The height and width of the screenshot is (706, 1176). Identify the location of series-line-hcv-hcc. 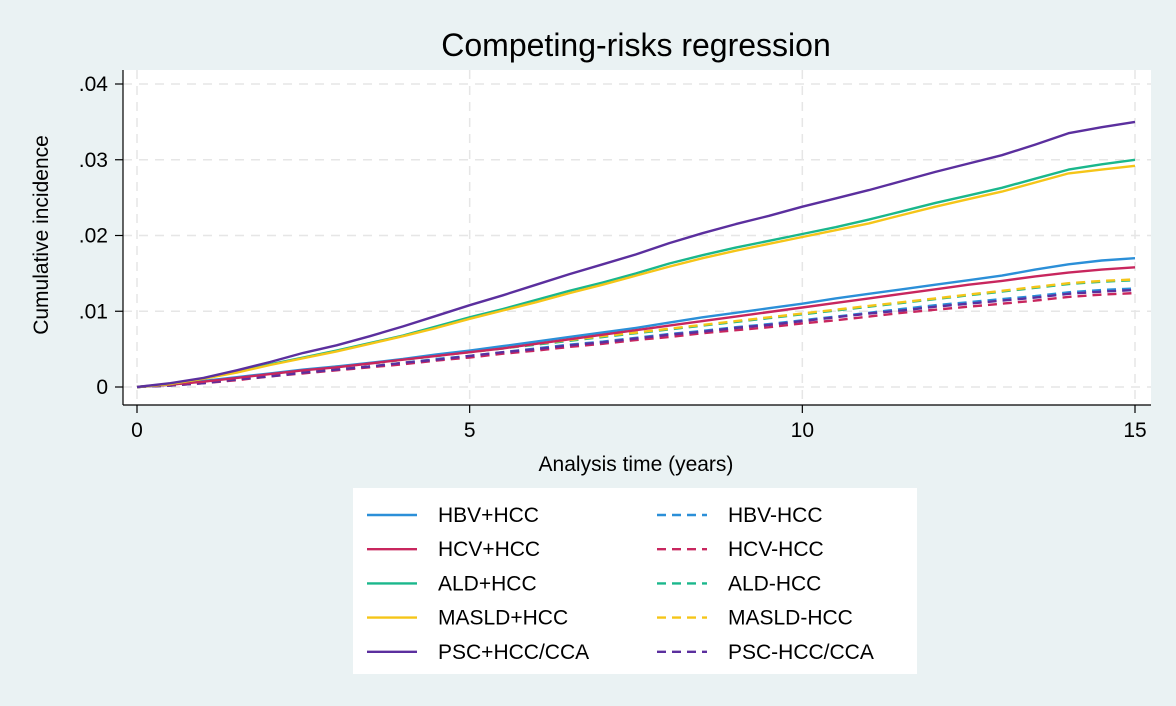
(636, 327).